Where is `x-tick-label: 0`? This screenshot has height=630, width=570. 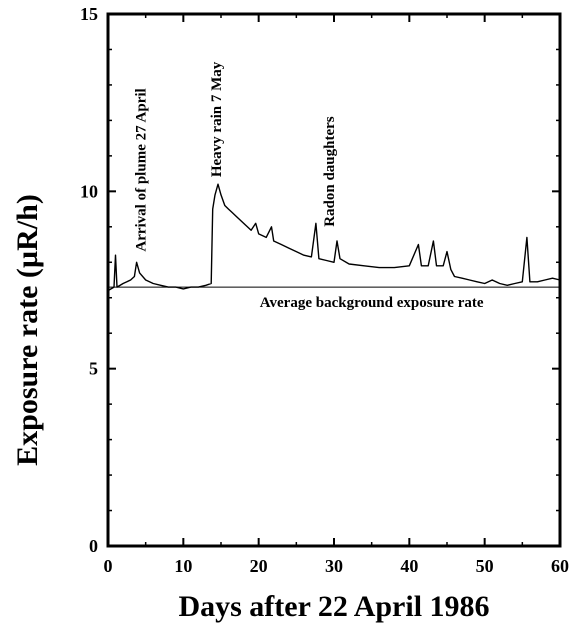
x-tick-label: 0 is located at coordinates (108, 566).